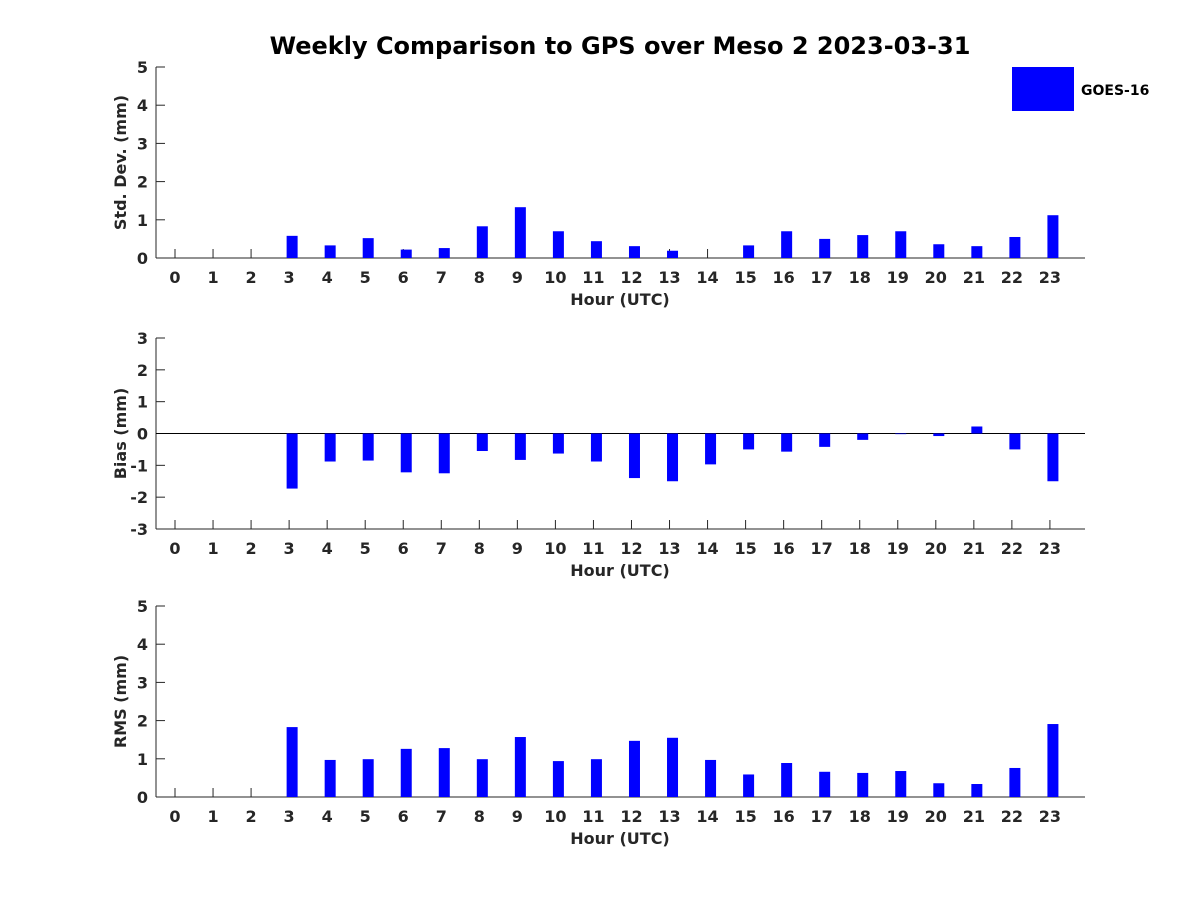 Image resolution: width=1200 pixels, height=900 pixels. I want to click on x-tick-label: 1, so click(212, 548).